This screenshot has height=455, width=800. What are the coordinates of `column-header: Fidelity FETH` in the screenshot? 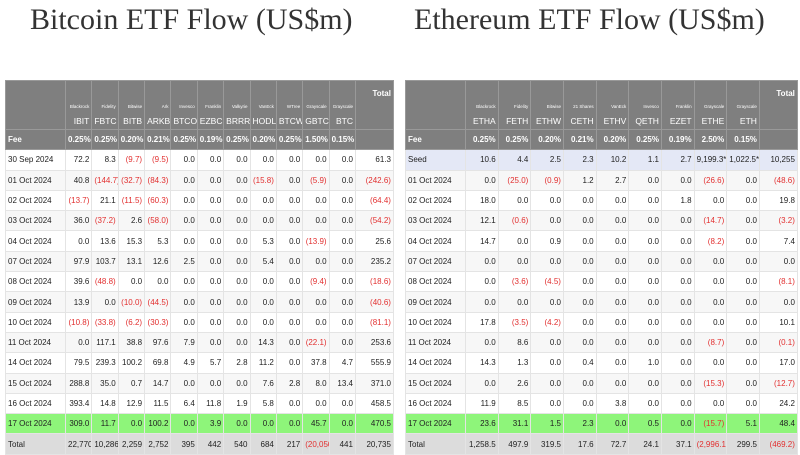 It's located at (514, 105).